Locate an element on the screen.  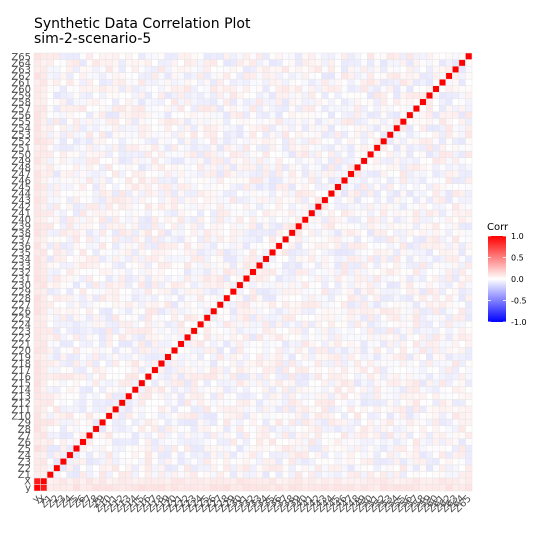
heatmap-cell-Z47-Z48 is located at coordinates (351, 167).